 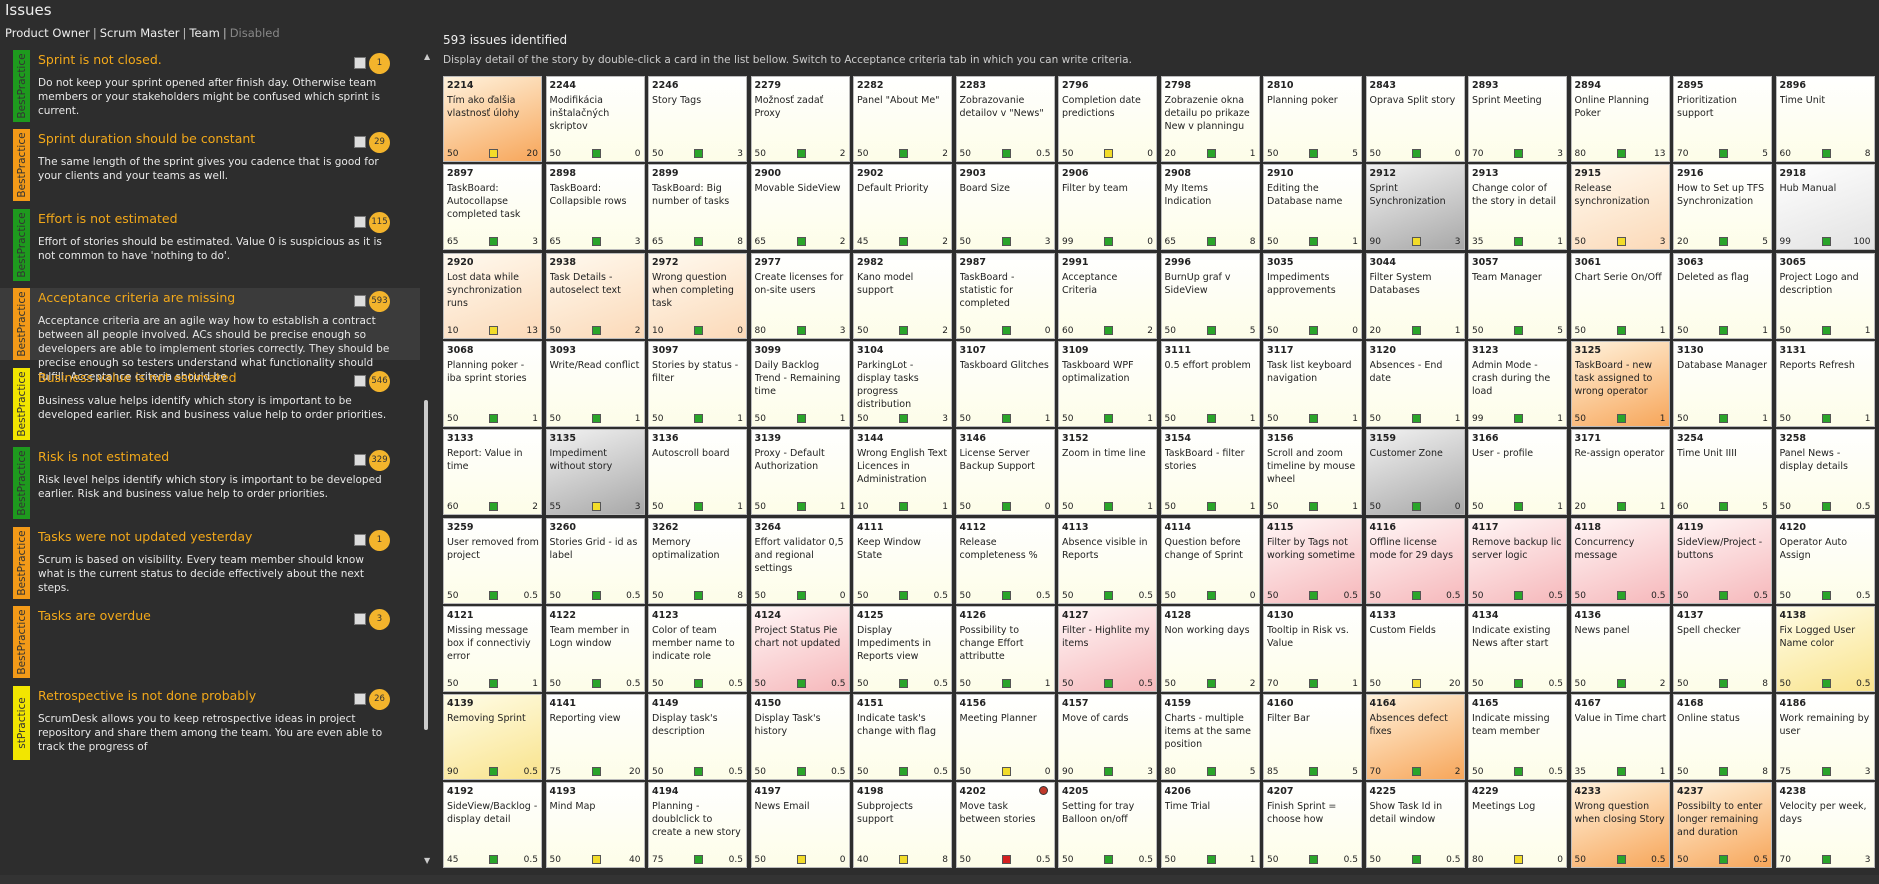 I want to click on story-card: 2894 Online Planning Poker 80 13, so click(x=1620, y=119).